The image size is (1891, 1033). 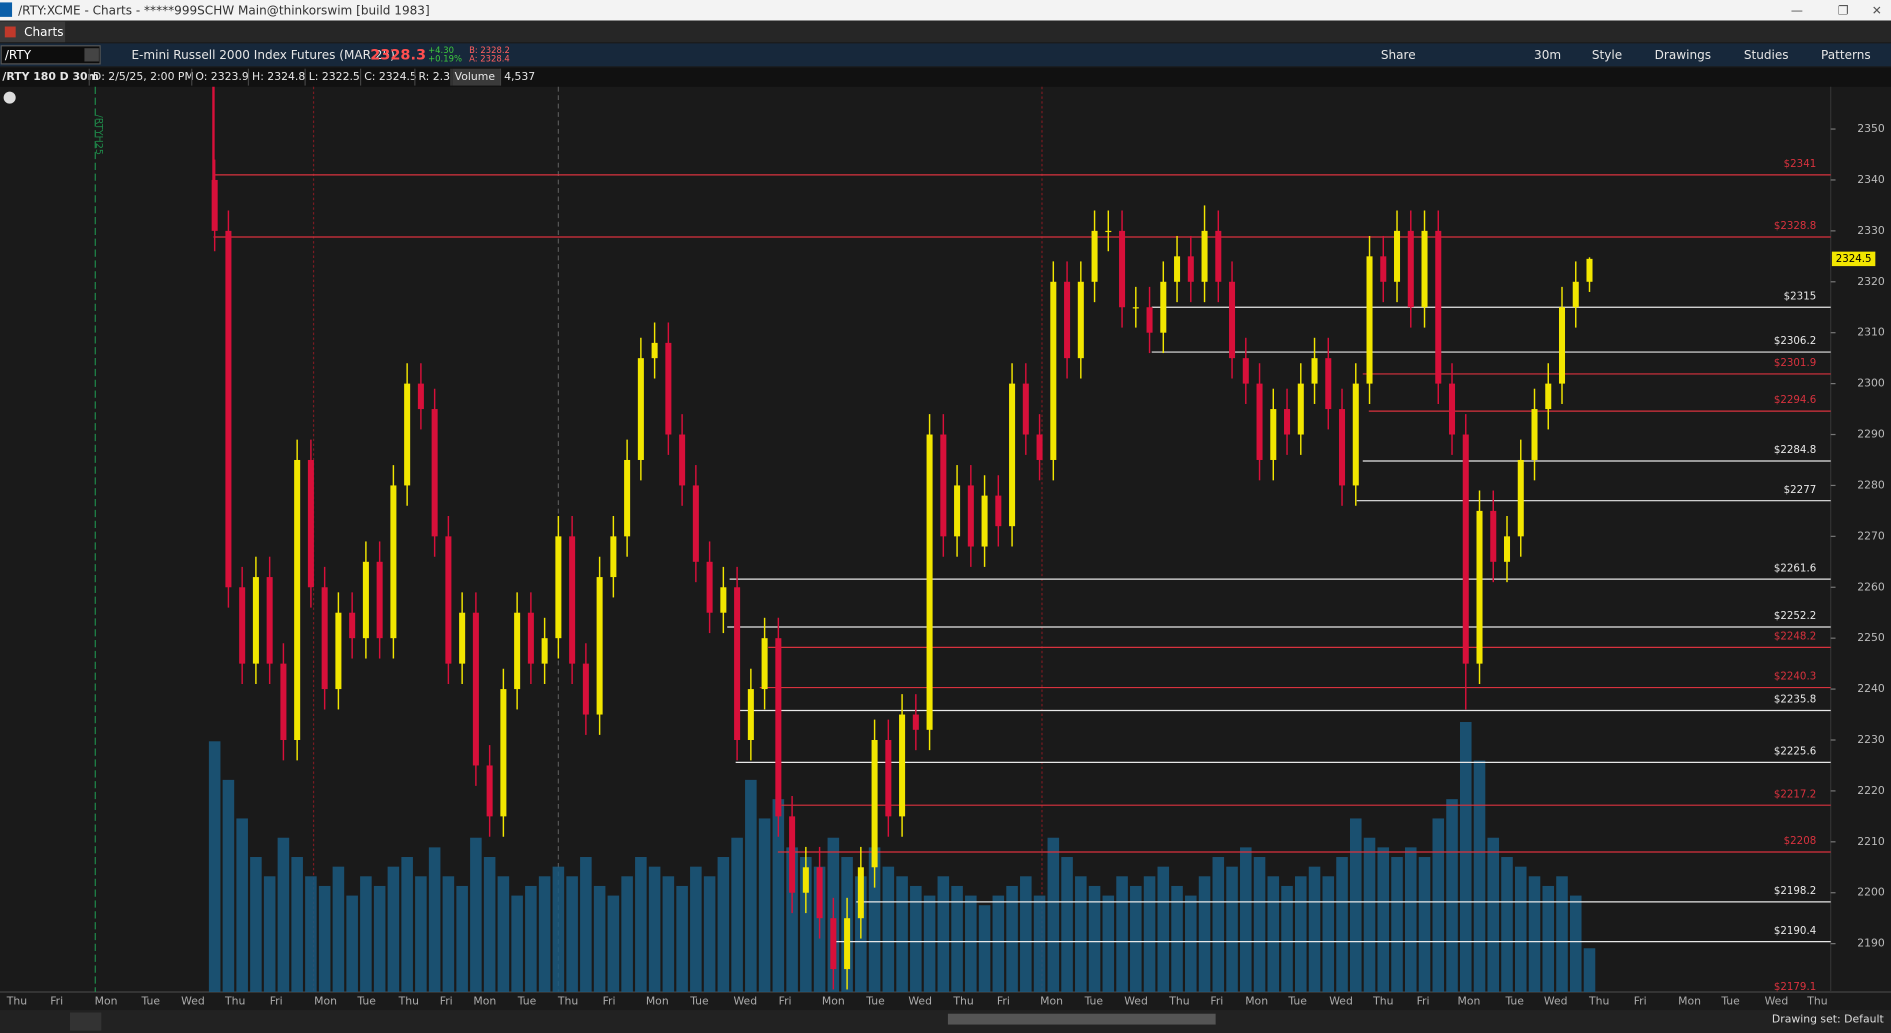 What do you see at coordinates (1795, 677) in the screenshot?
I see `price-level-label: $2240.3` at bounding box center [1795, 677].